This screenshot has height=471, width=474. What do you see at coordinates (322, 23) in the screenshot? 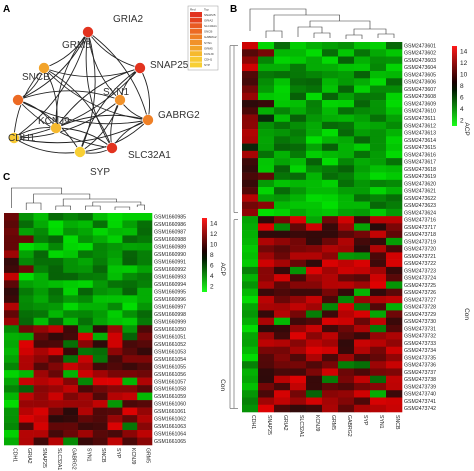
I see `panel-b-column-dendrogram` at bounding box center [322, 23].